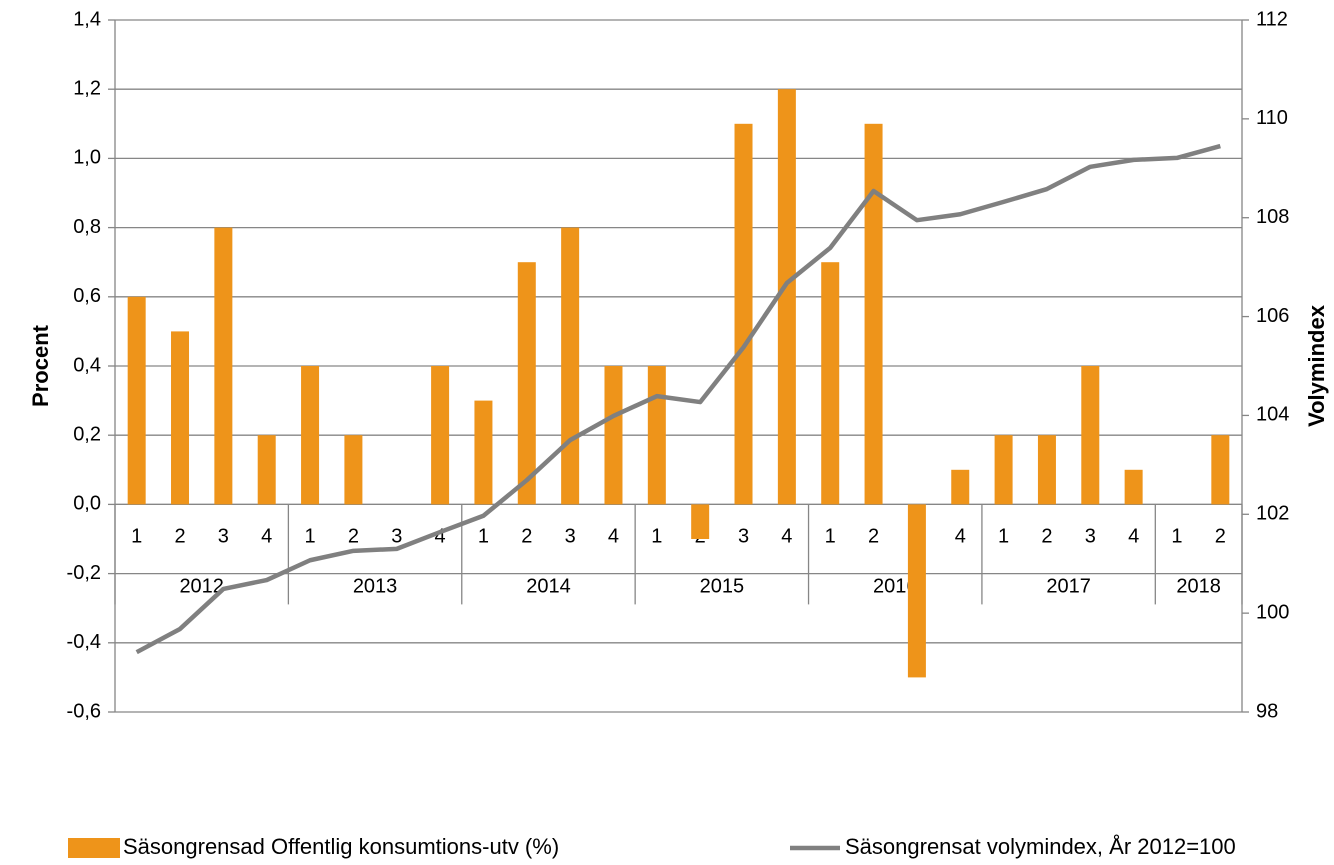  Describe the element at coordinates (1272, 118) in the screenshot. I see `y2-tick-label: 110` at that location.